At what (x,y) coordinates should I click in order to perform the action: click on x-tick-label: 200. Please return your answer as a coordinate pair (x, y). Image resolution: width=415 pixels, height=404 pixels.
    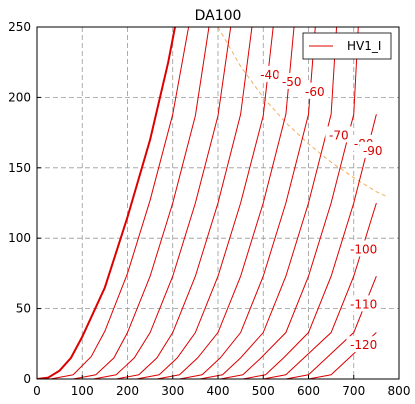
    Looking at the image, I should click on (127, 391).